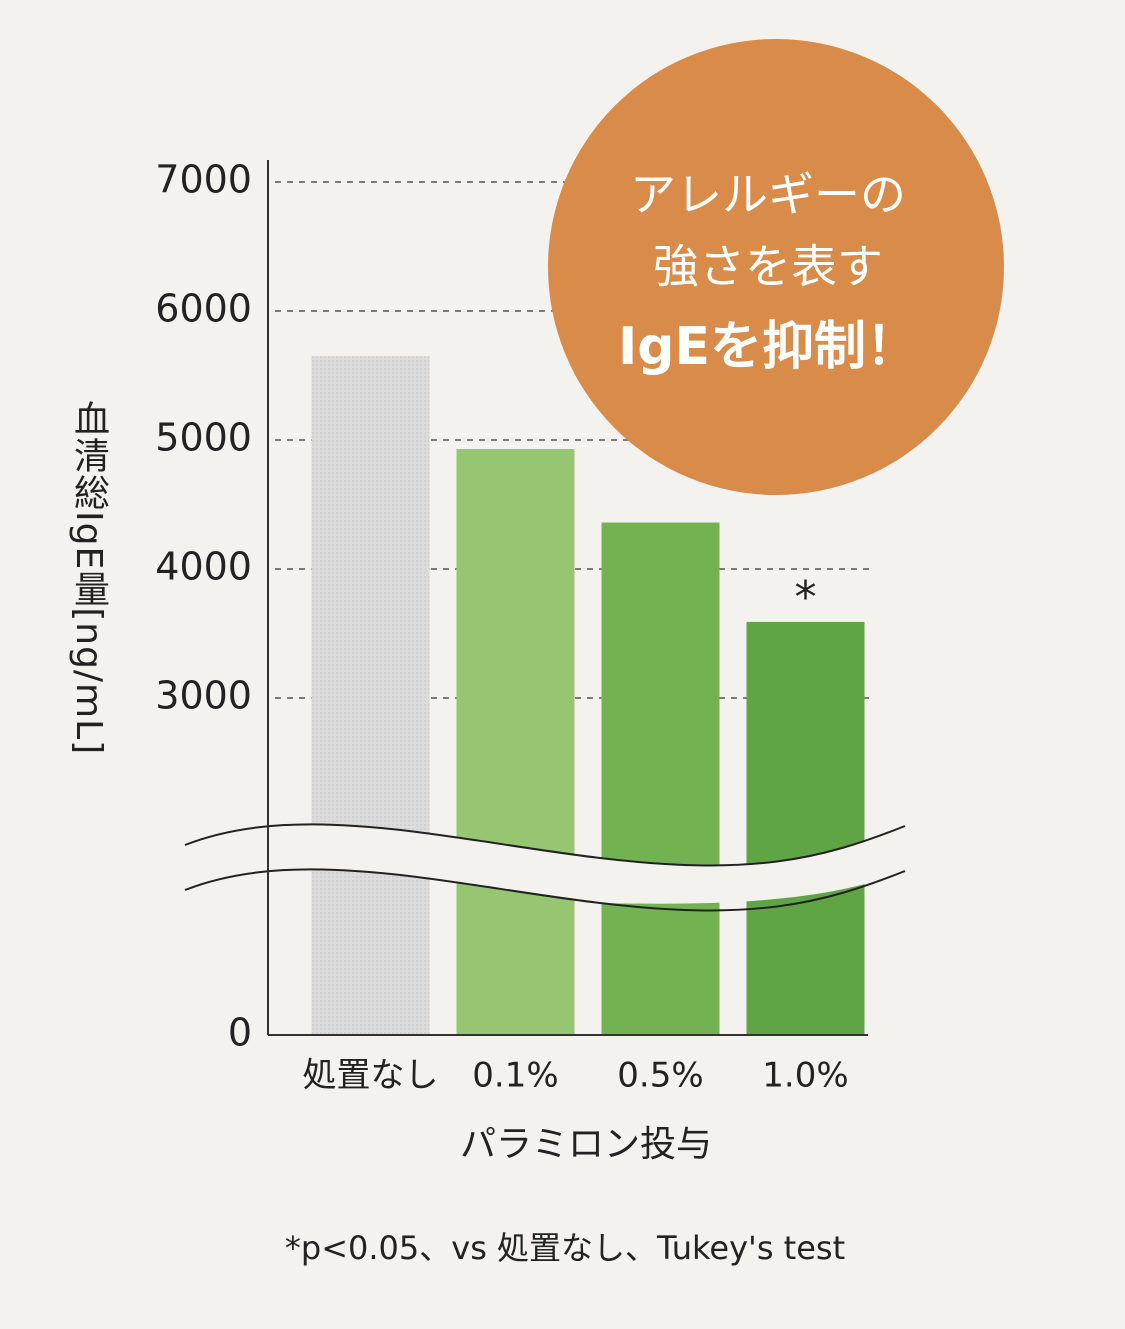 This screenshot has height=1329, width=1125. What do you see at coordinates (805, 1076) in the screenshot?
I see `x-tick-label: 1.0%` at bounding box center [805, 1076].